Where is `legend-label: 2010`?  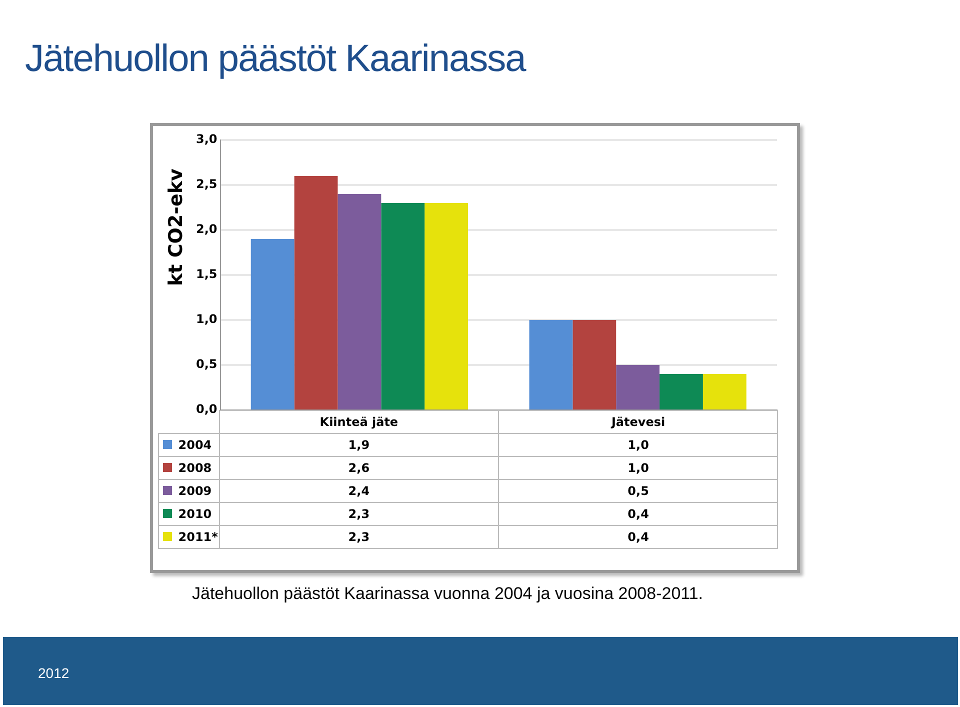 legend-label: 2010 is located at coordinates (189, 514).